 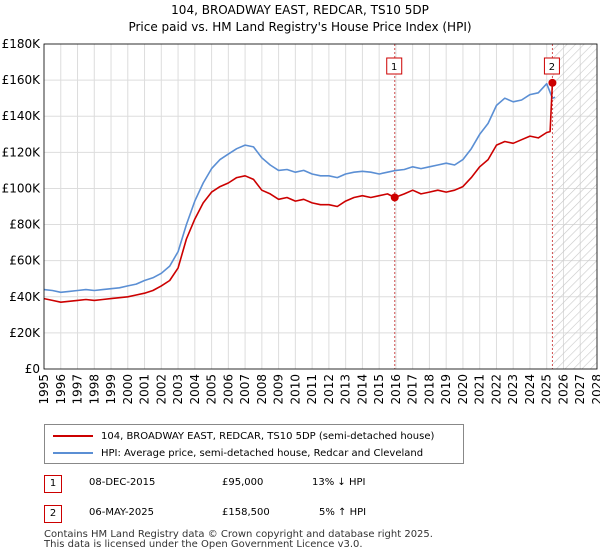 What do you see at coordinates (279, 389) in the screenshot?
I see `x-tick-label: 2009` at bounding box center [279, 389].